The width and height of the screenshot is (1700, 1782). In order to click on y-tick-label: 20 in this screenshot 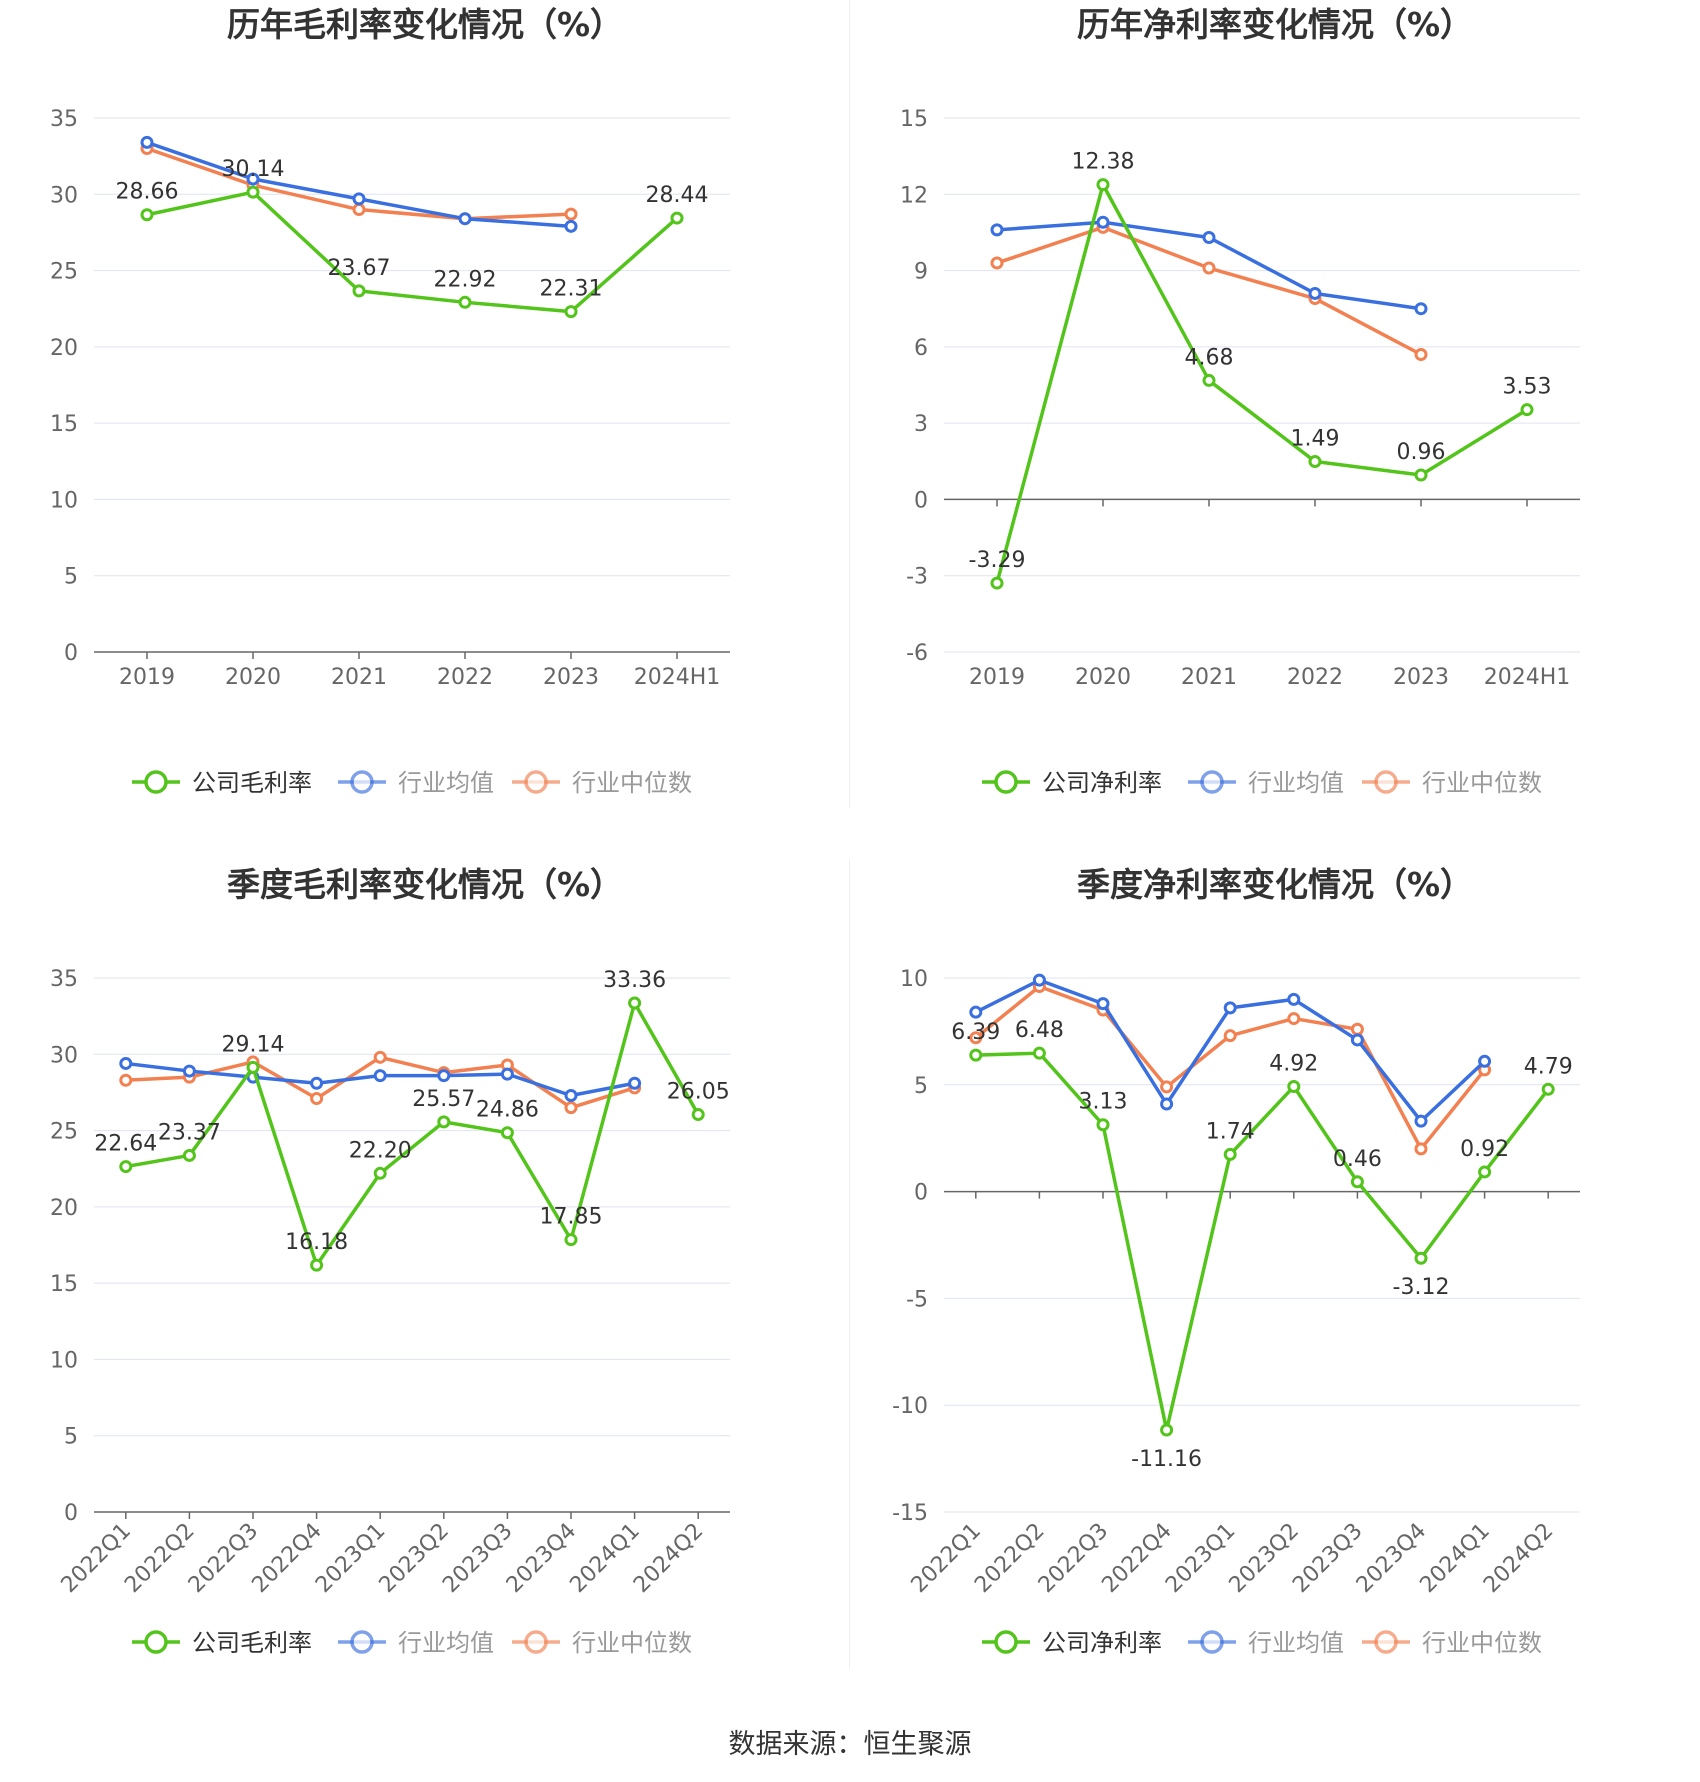, I will do `click(64, 1208)`.